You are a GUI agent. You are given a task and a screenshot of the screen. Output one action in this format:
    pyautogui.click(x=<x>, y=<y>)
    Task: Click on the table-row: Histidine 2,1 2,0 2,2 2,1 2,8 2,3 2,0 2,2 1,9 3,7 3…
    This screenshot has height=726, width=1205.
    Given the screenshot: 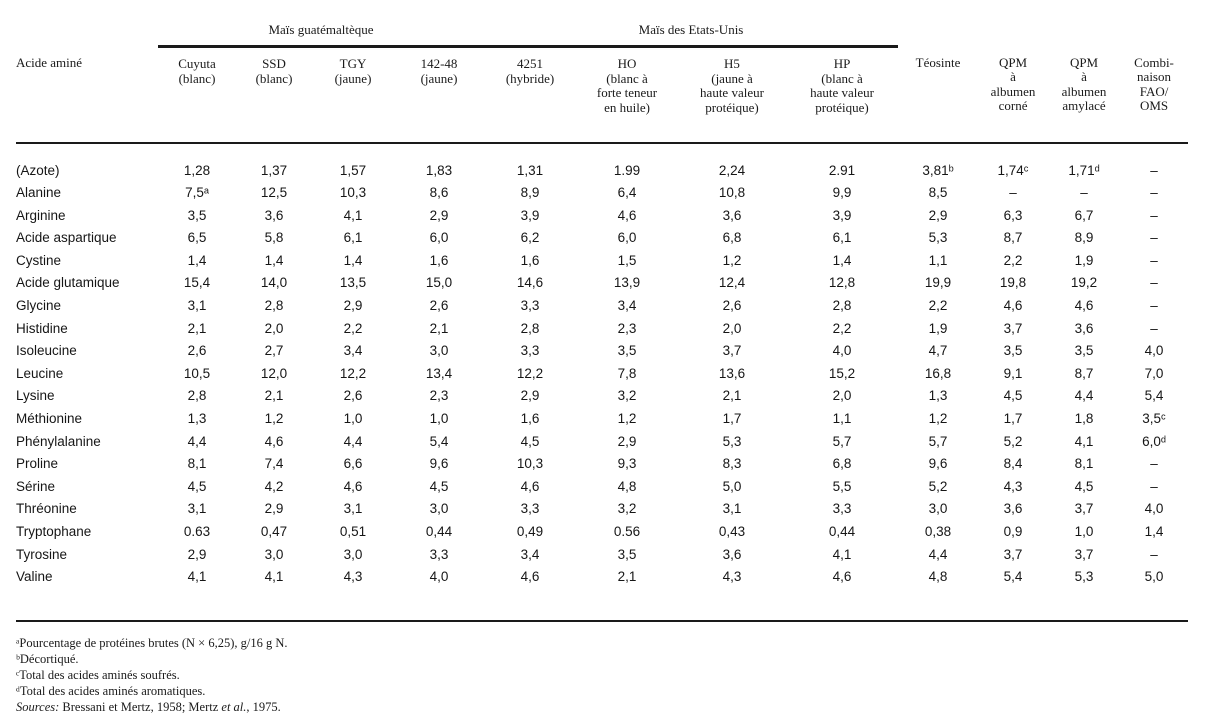 What is the action you would take?
    pyautogui.click(x=602, y=329)
    